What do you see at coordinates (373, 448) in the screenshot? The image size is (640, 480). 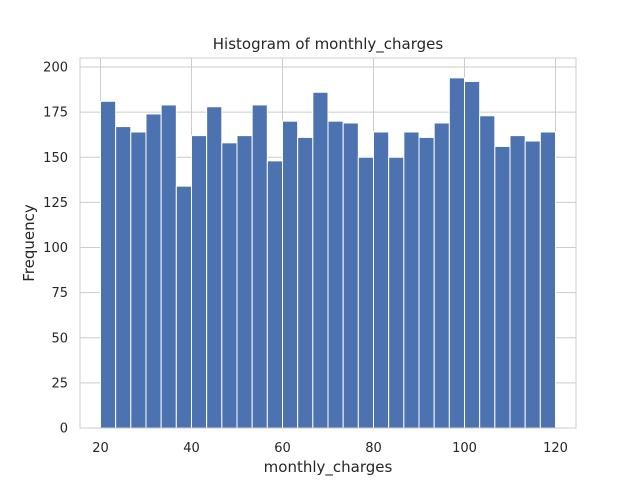 I see `x-tick-label: 80` at bounding box center [373, 448].